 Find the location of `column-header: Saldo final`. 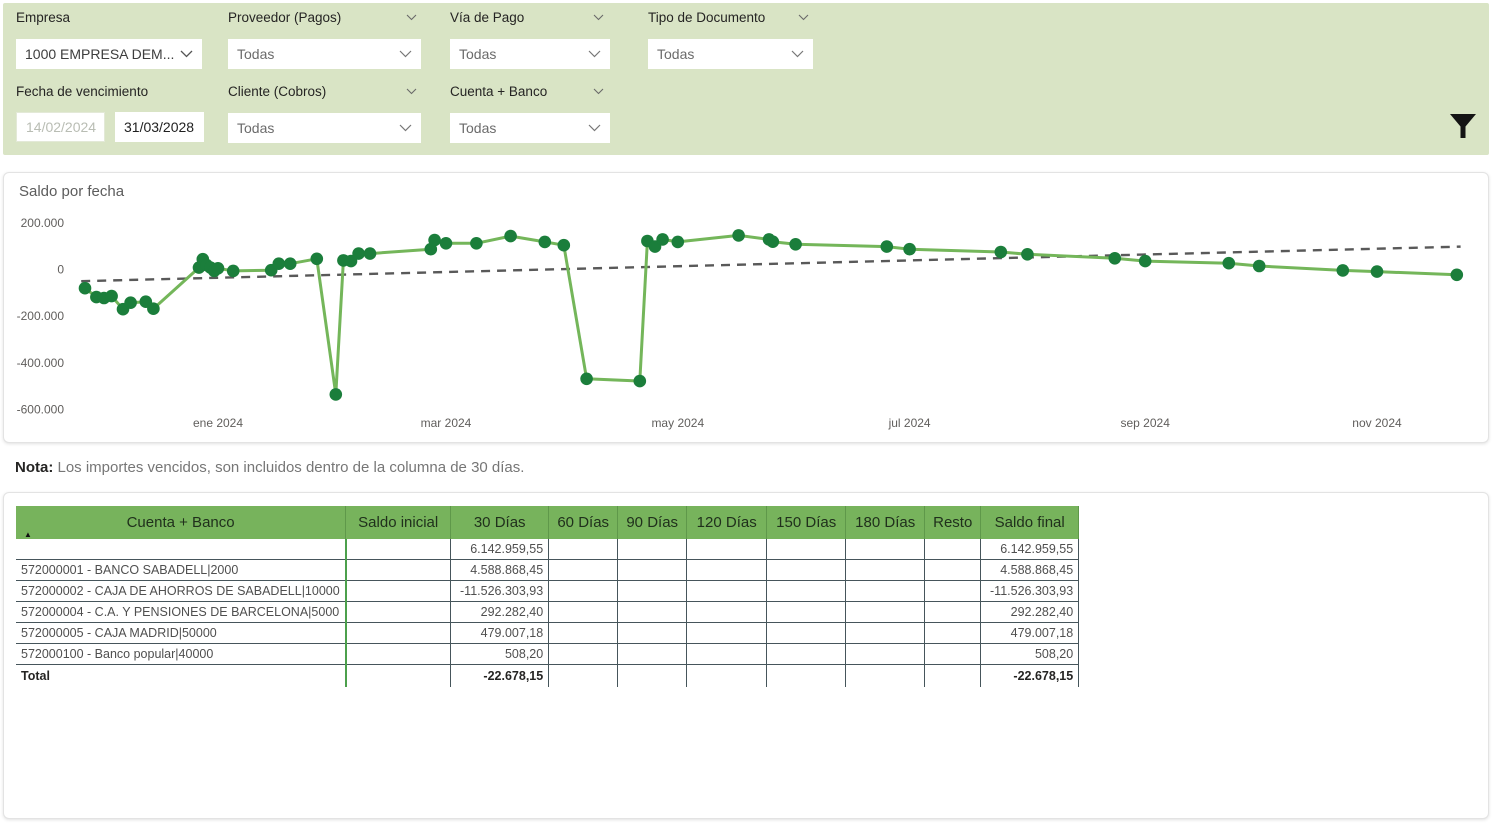

column-header: Saldo final is located at coordinates (1030, 522).